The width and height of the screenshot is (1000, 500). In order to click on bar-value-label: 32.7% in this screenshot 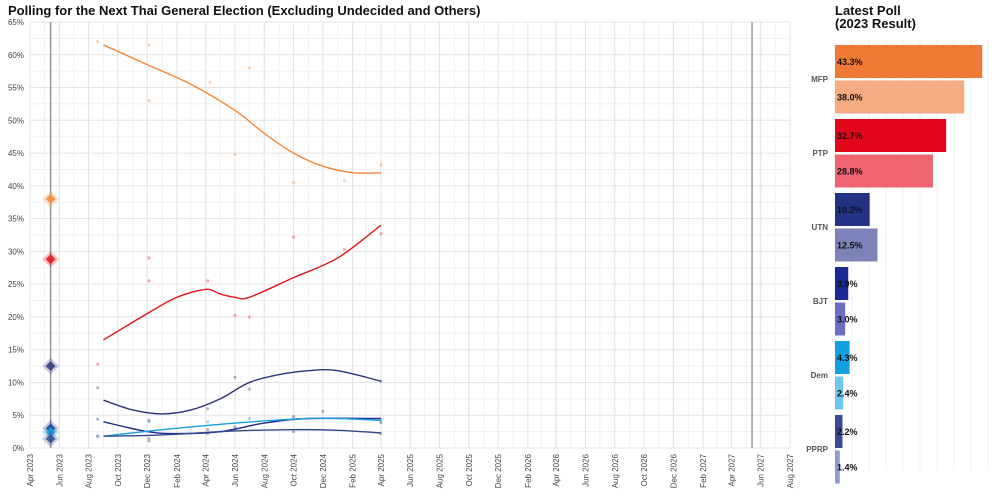, I will do `click(850, 136)`.